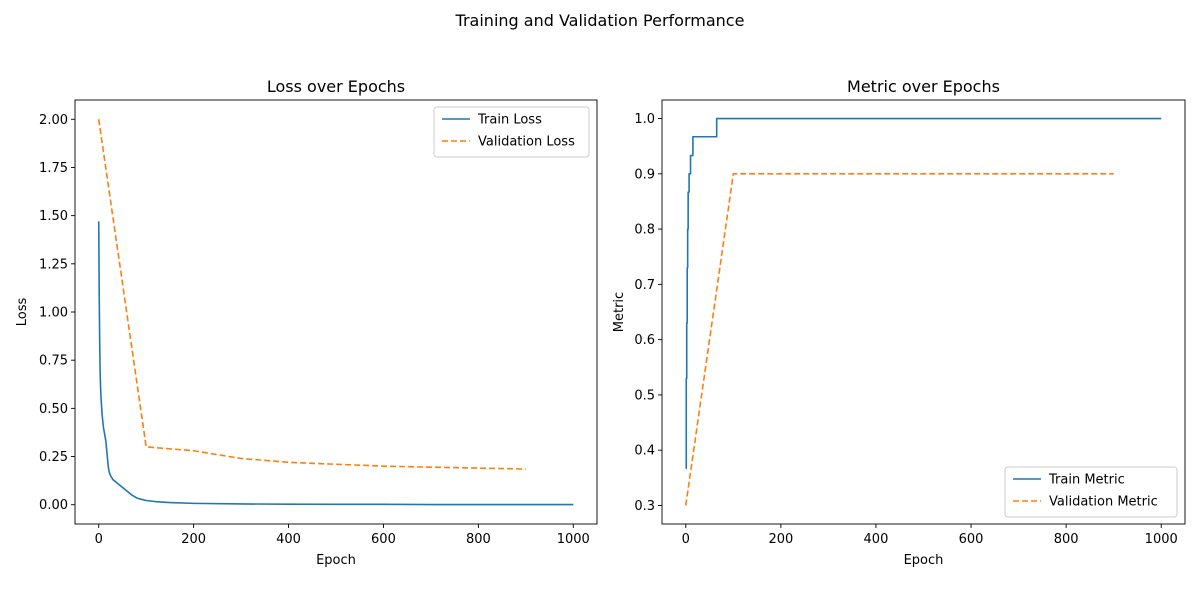 The width and height of the screenshot is (1200, 600). I want to click on loss-ytick-label: 0.25, so click(53, 457).